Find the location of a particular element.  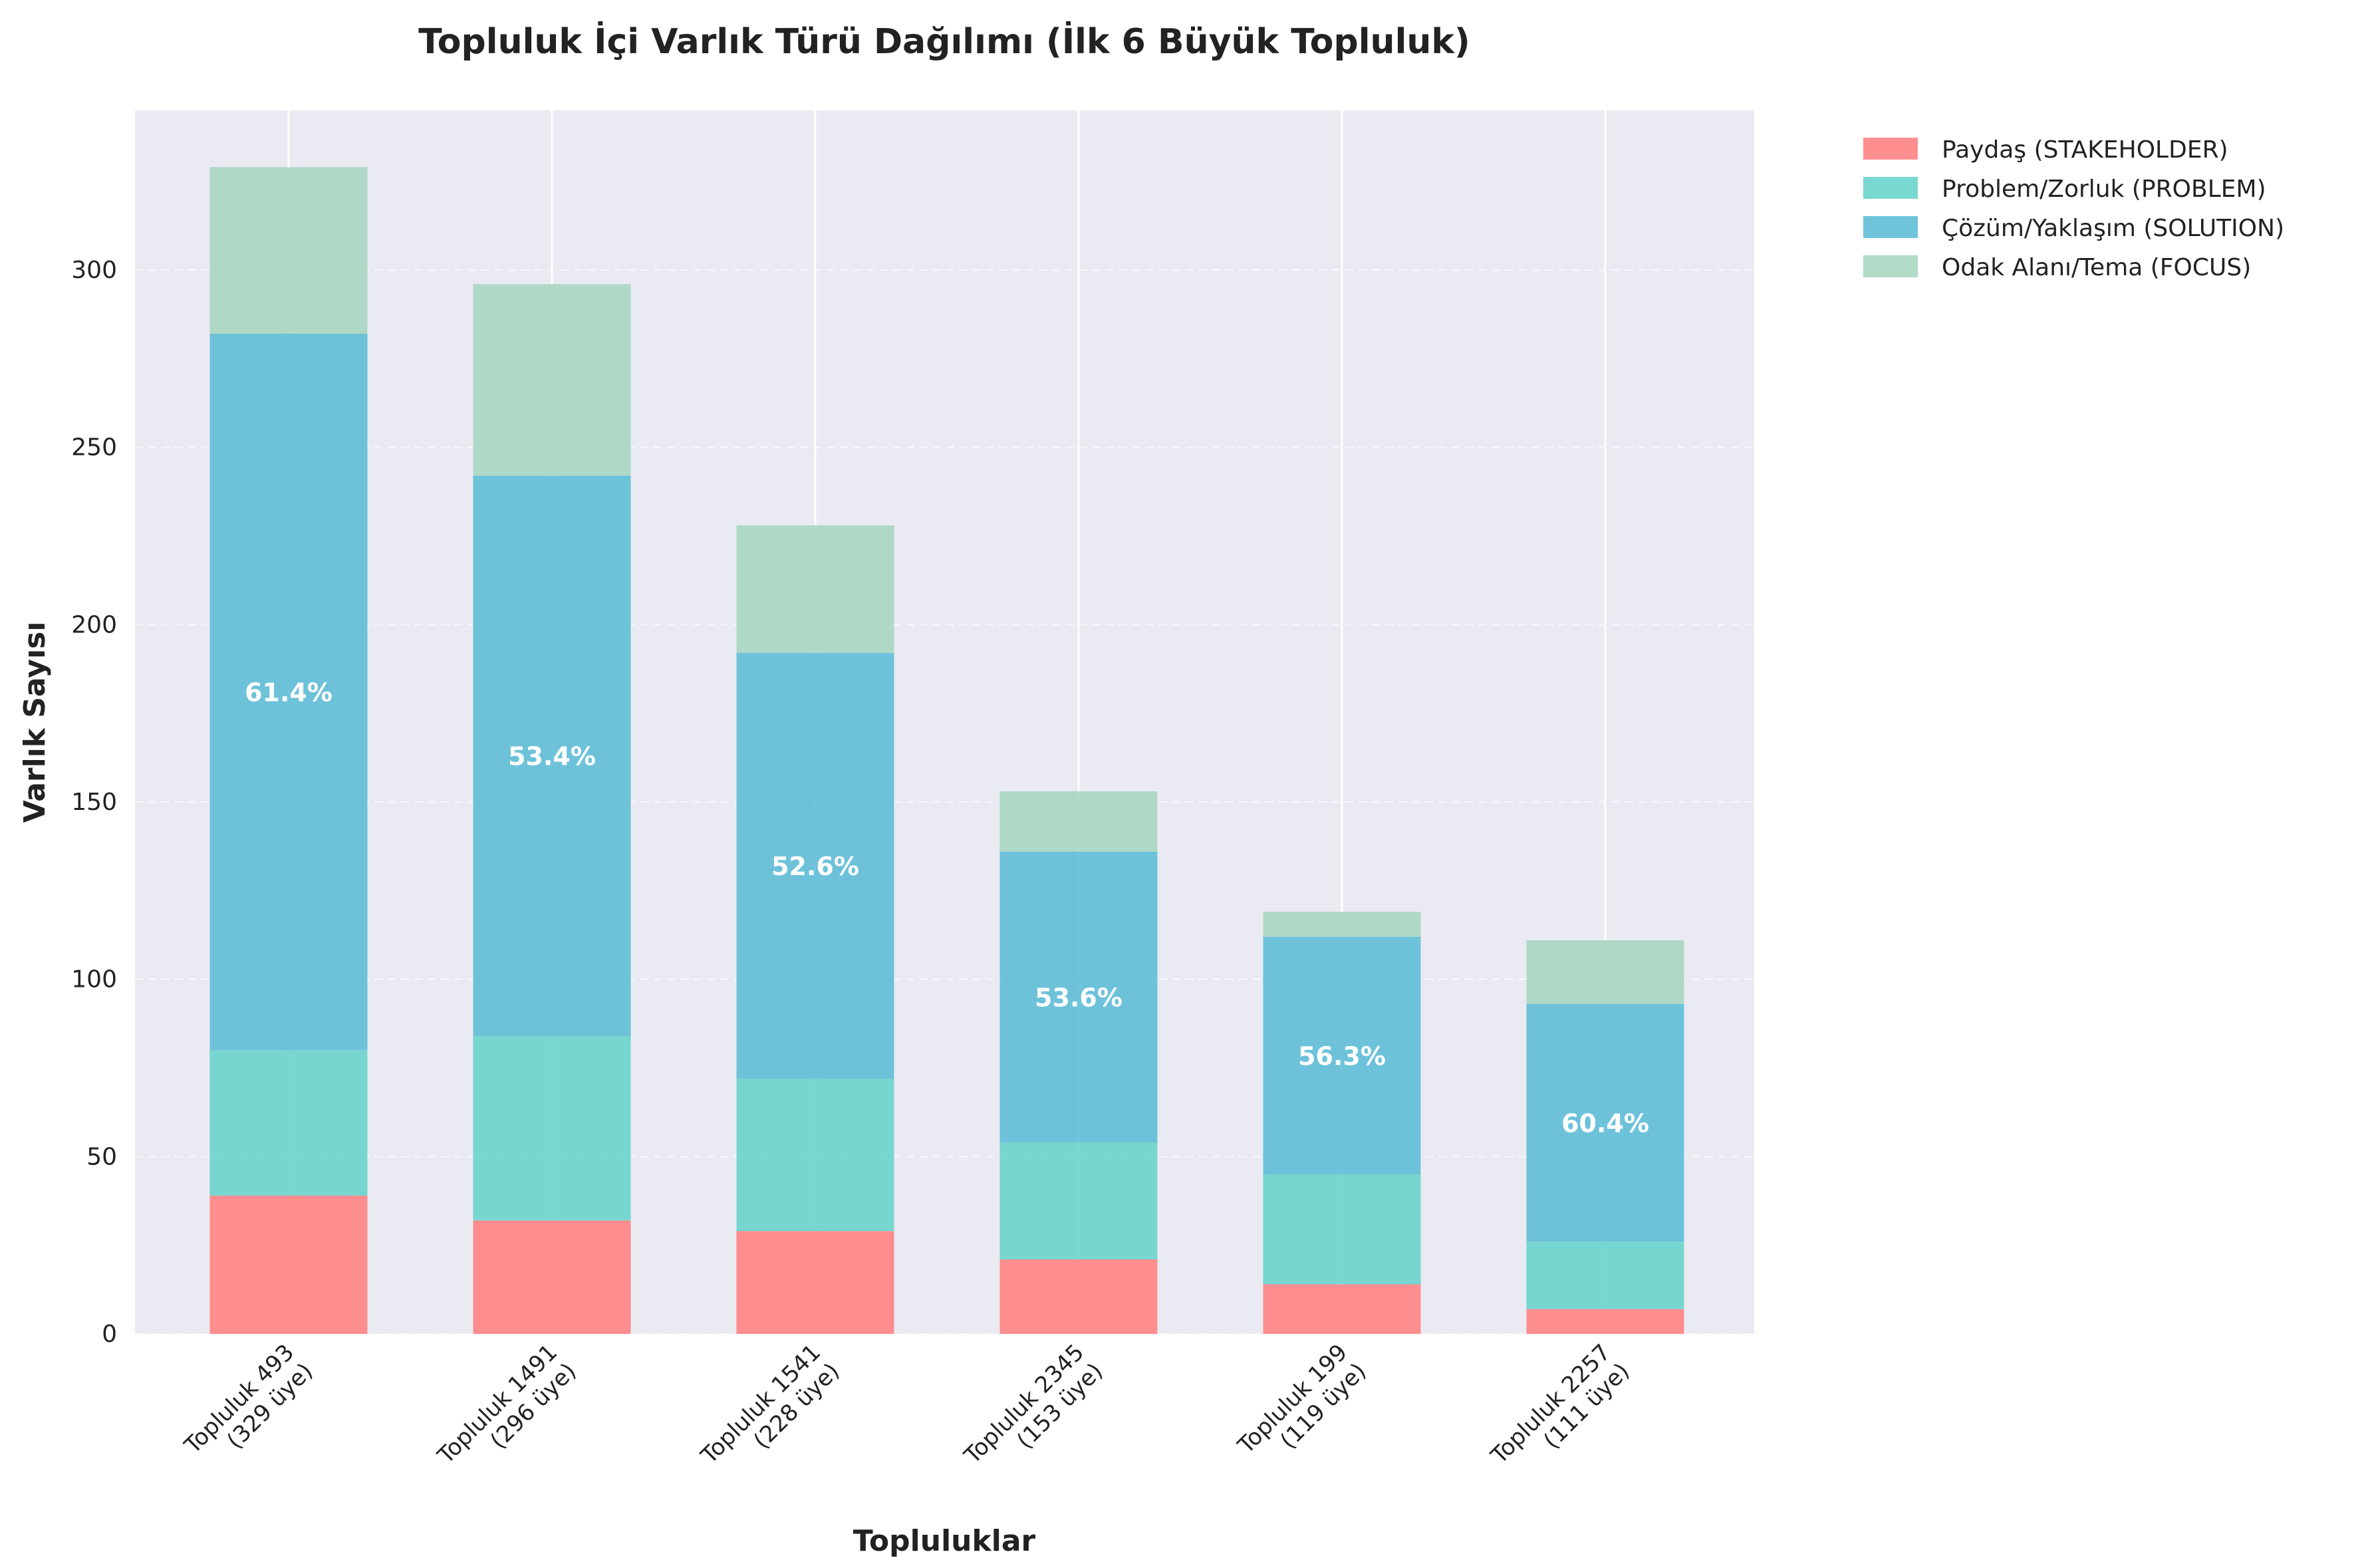

legend-label: Paydaş (STAKEHOLDER) is located at coordinates (2085, 150).